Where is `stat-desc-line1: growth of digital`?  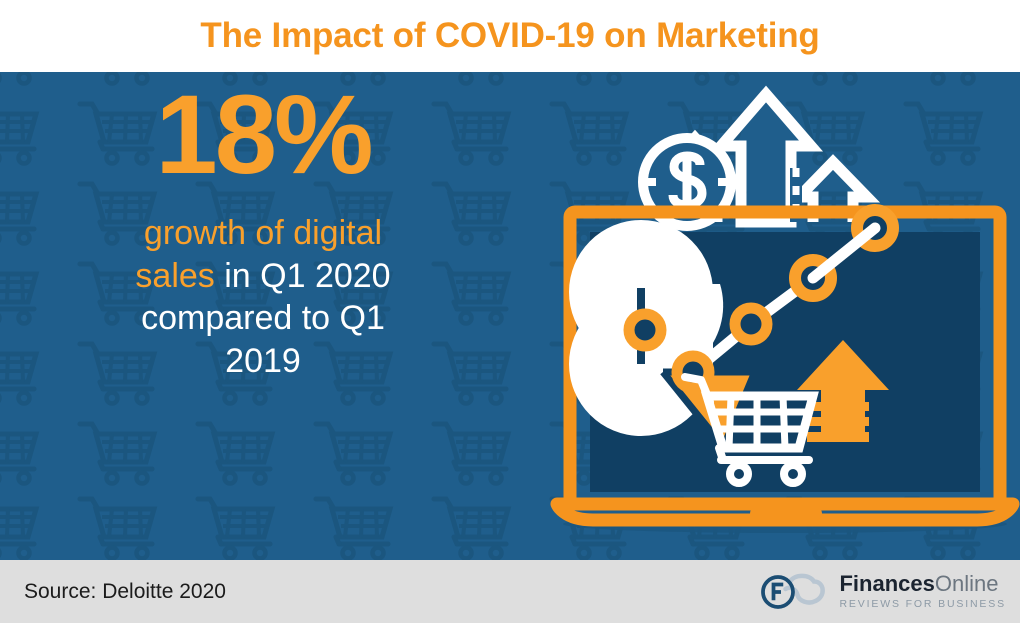
stat-desc-line1: growth of digital is located at coordinates (263, 232).